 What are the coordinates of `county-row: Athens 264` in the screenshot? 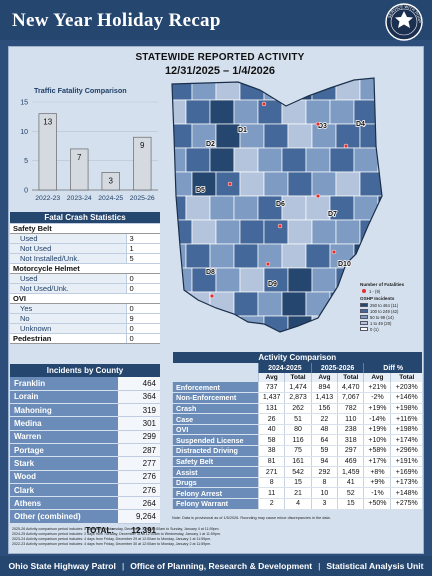 It's located at (85, 503).